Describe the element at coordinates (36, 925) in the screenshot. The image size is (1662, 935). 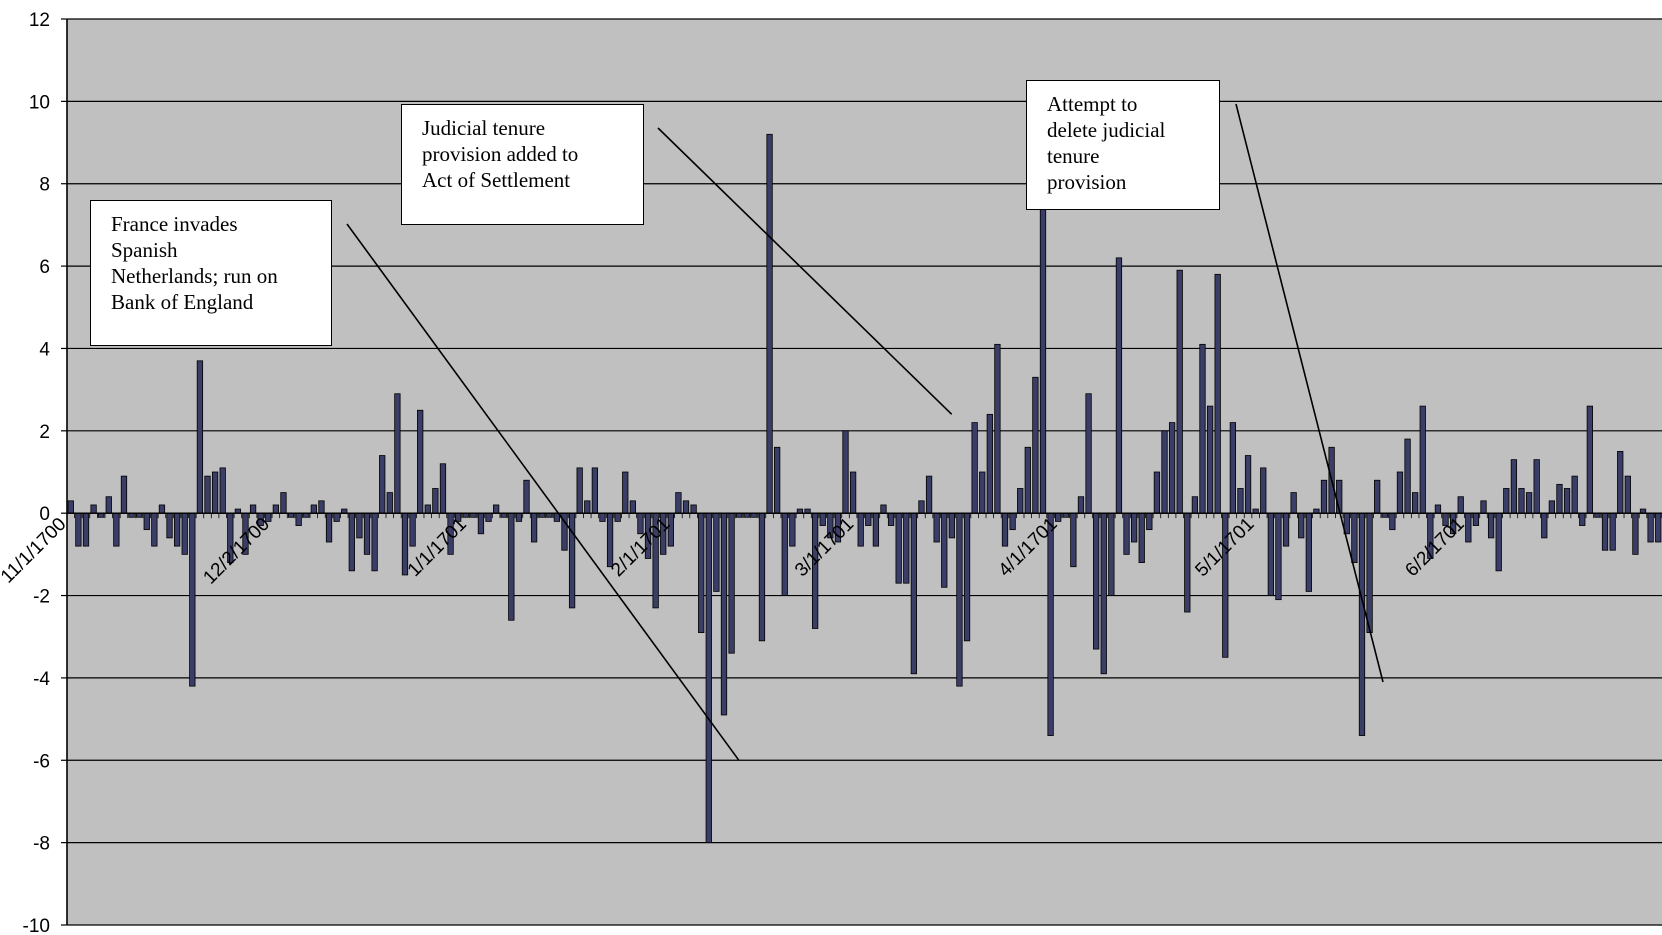
I see `y-tick-label: -10` at that location.